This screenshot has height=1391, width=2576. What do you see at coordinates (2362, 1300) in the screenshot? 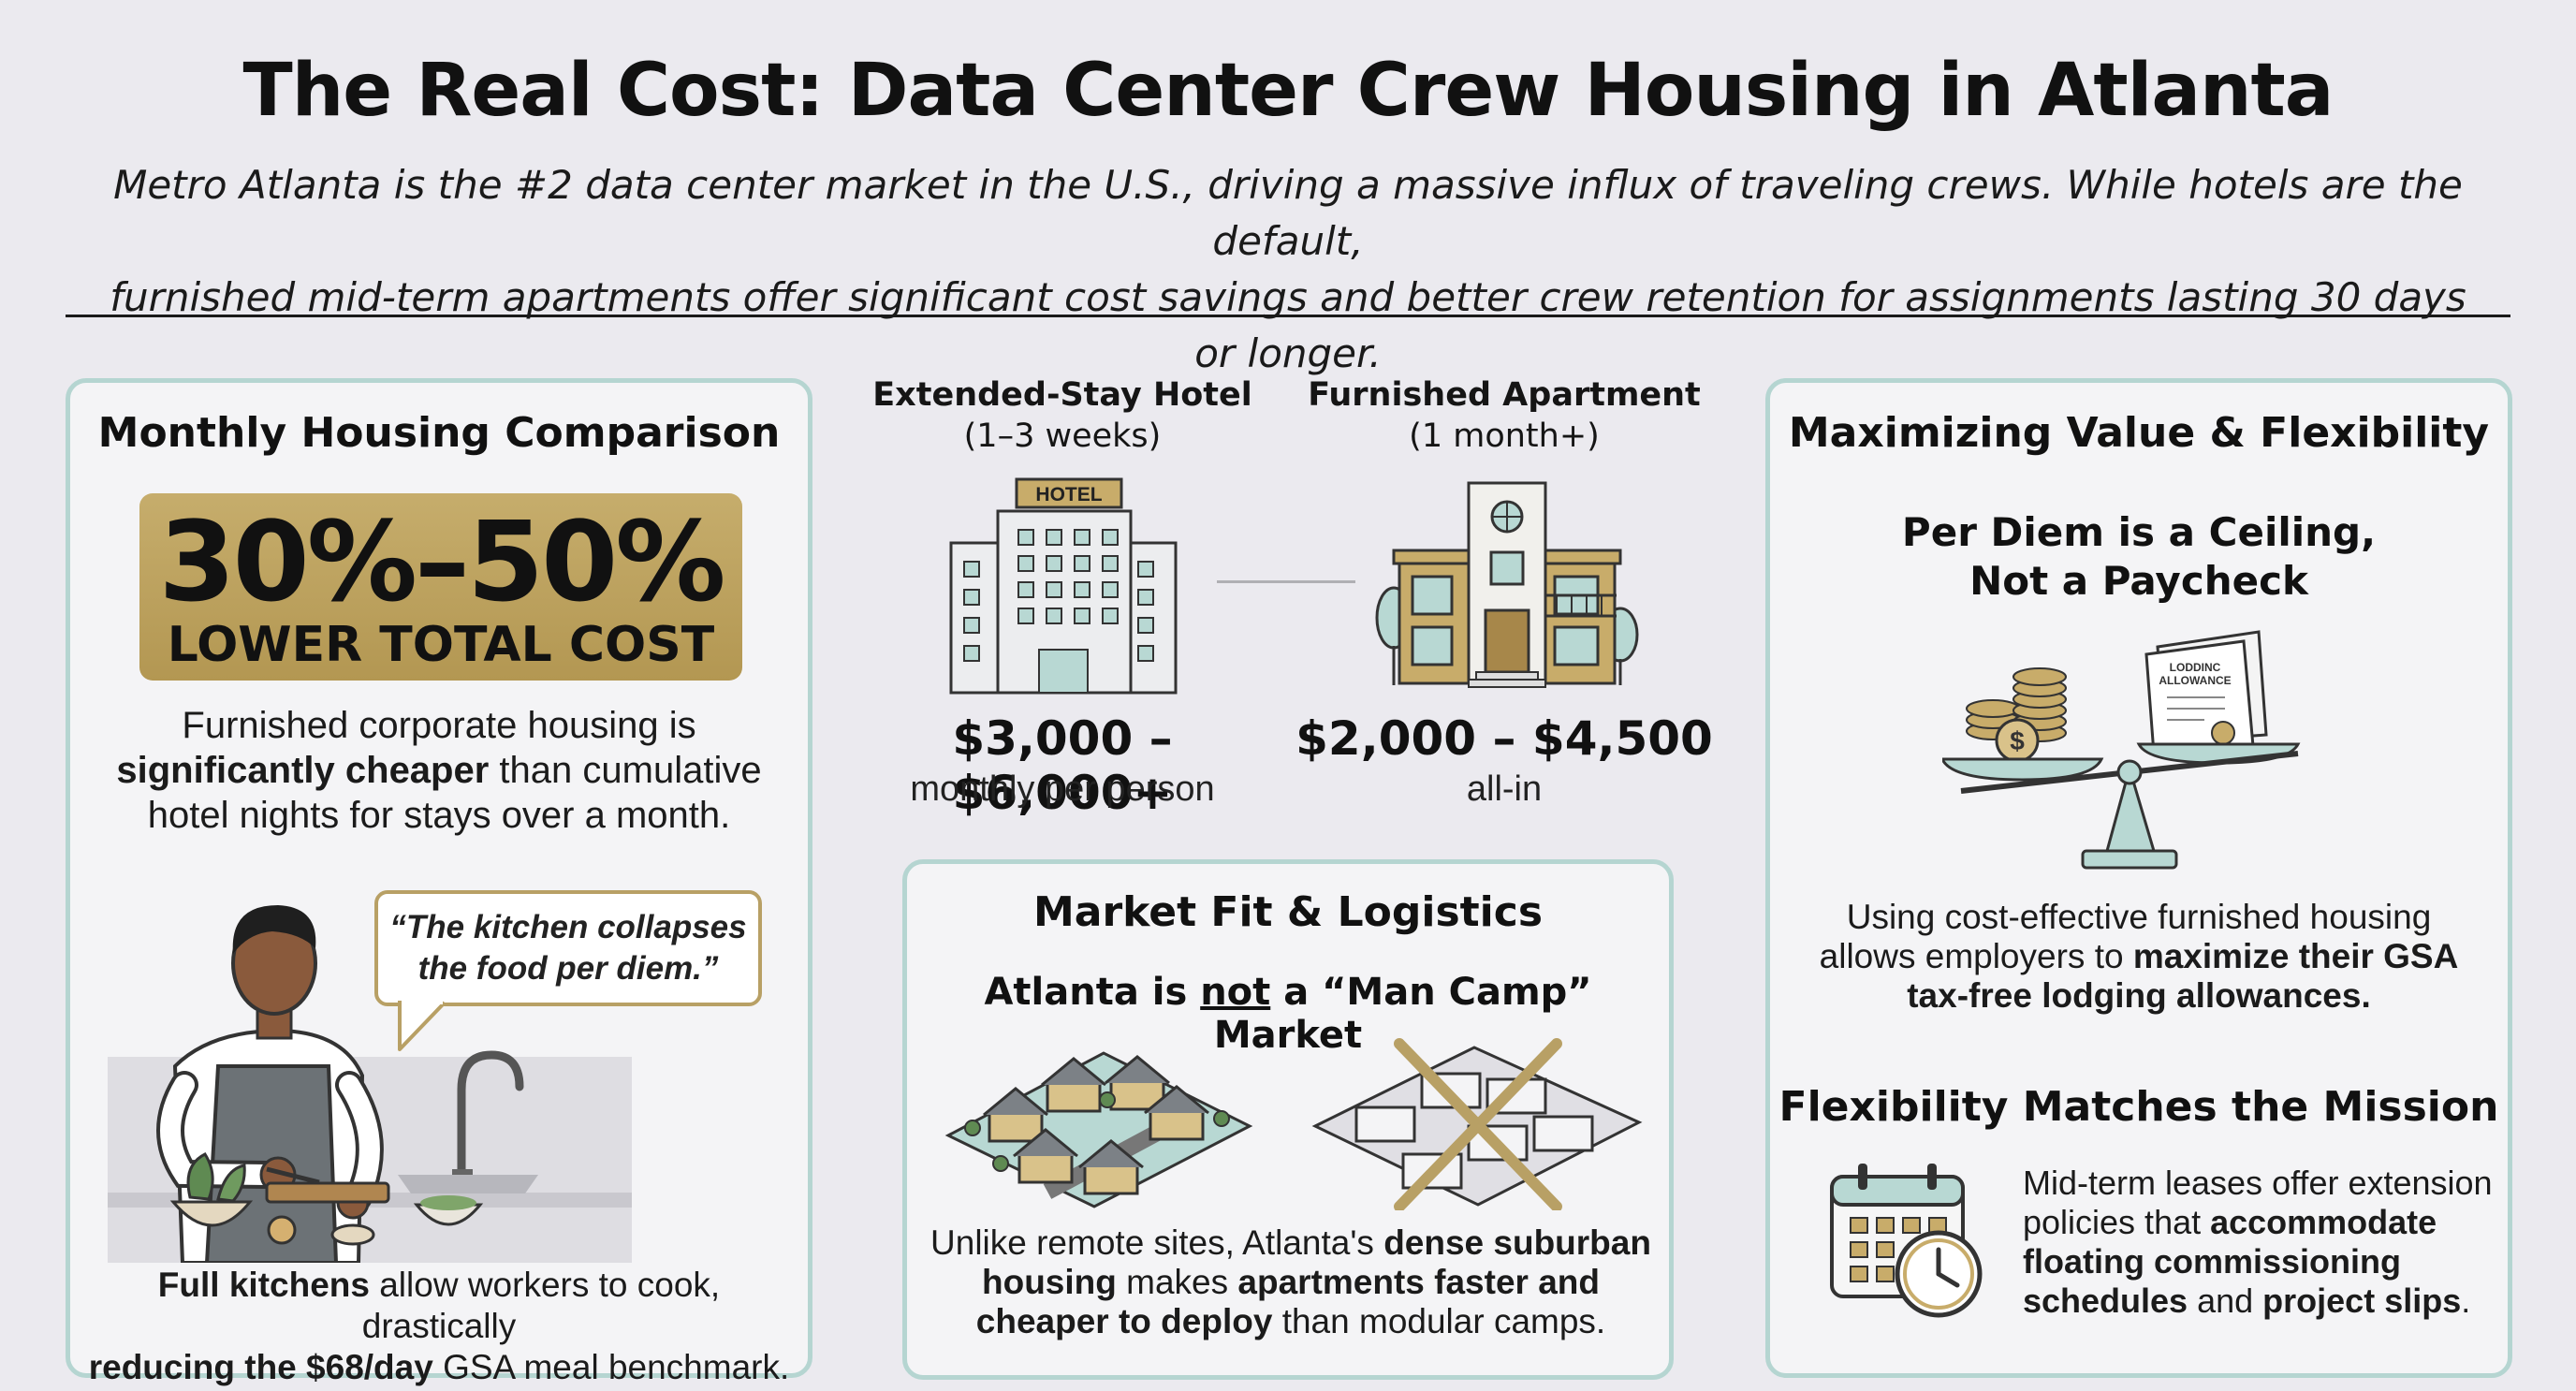
I see `flex-line-4-bold-2: project slips` at bounding box center [2362, 1300].